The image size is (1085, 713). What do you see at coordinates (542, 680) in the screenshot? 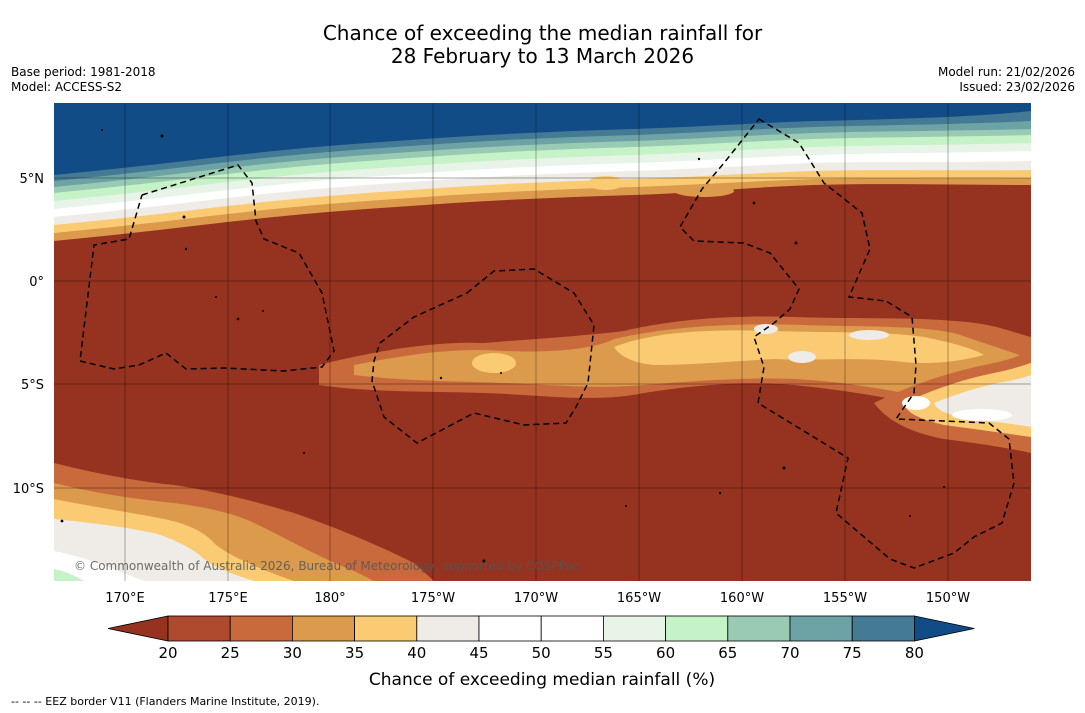
I see `colorbar-label: Chance of exceeding median rainfall (%)` at bounding box center [542, 680].